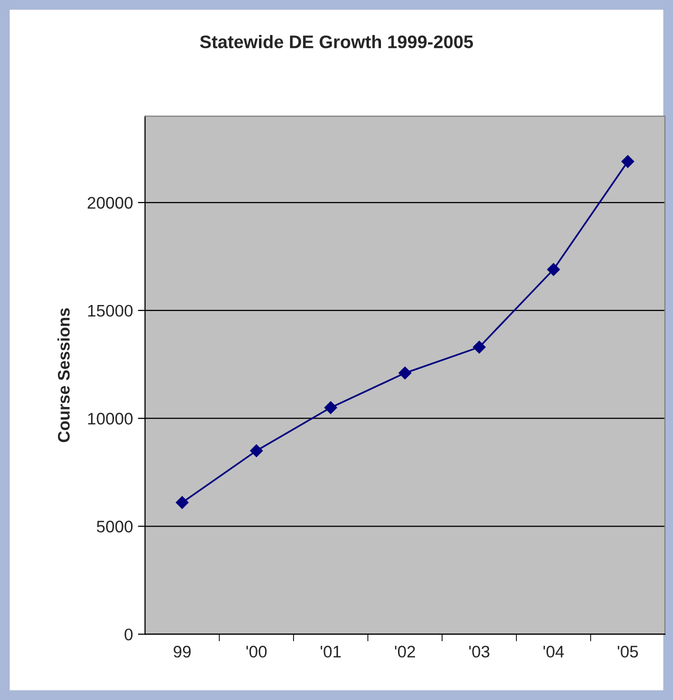 Image resolution: width=673 pixels, height=700 pixels. I want to click on y-tick-label: 10000, so click(110, 418).